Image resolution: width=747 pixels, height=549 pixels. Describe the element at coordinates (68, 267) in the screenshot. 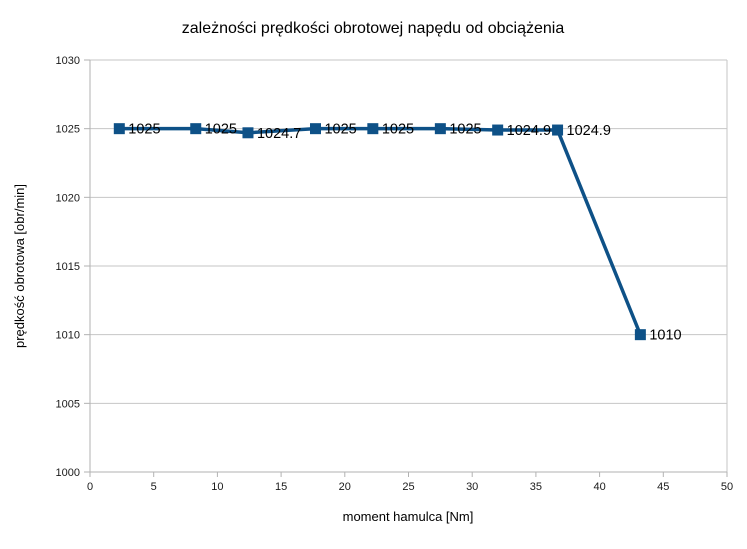

I see `y-tick-label: 1015` at that location.